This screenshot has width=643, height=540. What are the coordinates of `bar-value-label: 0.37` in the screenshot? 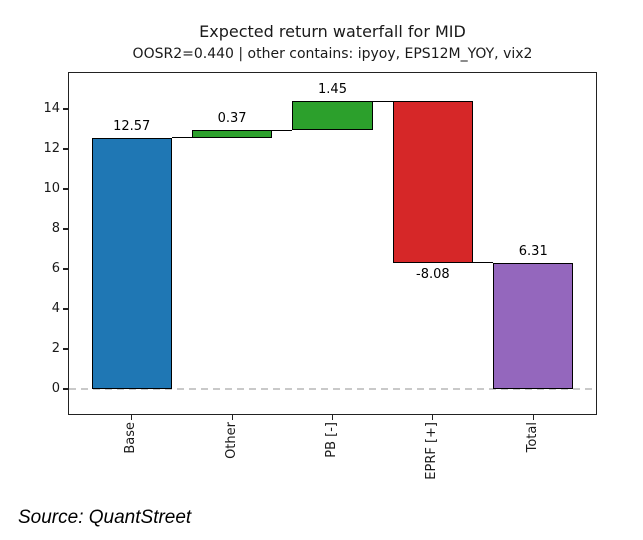 It's located at (232, 119).